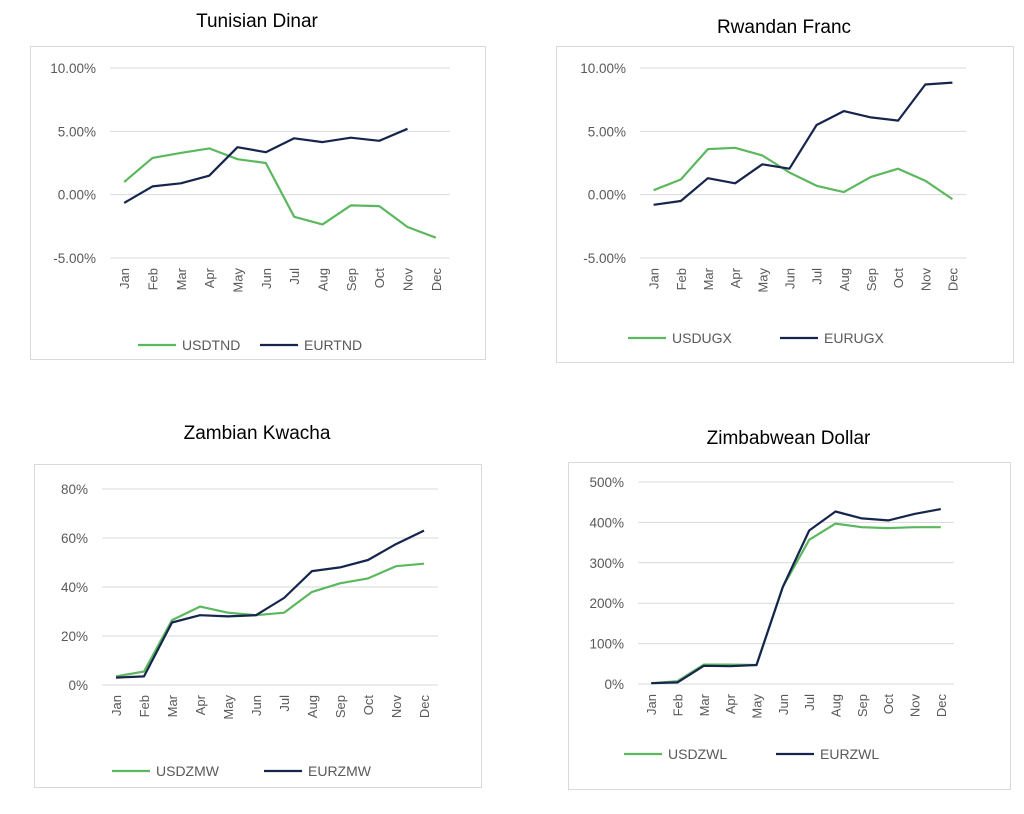 This screenshot has width=1024, height=814. Describe the element at coordinates (784, 27) in the screenshot. I see `chart-title-rwandan-franc: Rwandan Franc` at that location.